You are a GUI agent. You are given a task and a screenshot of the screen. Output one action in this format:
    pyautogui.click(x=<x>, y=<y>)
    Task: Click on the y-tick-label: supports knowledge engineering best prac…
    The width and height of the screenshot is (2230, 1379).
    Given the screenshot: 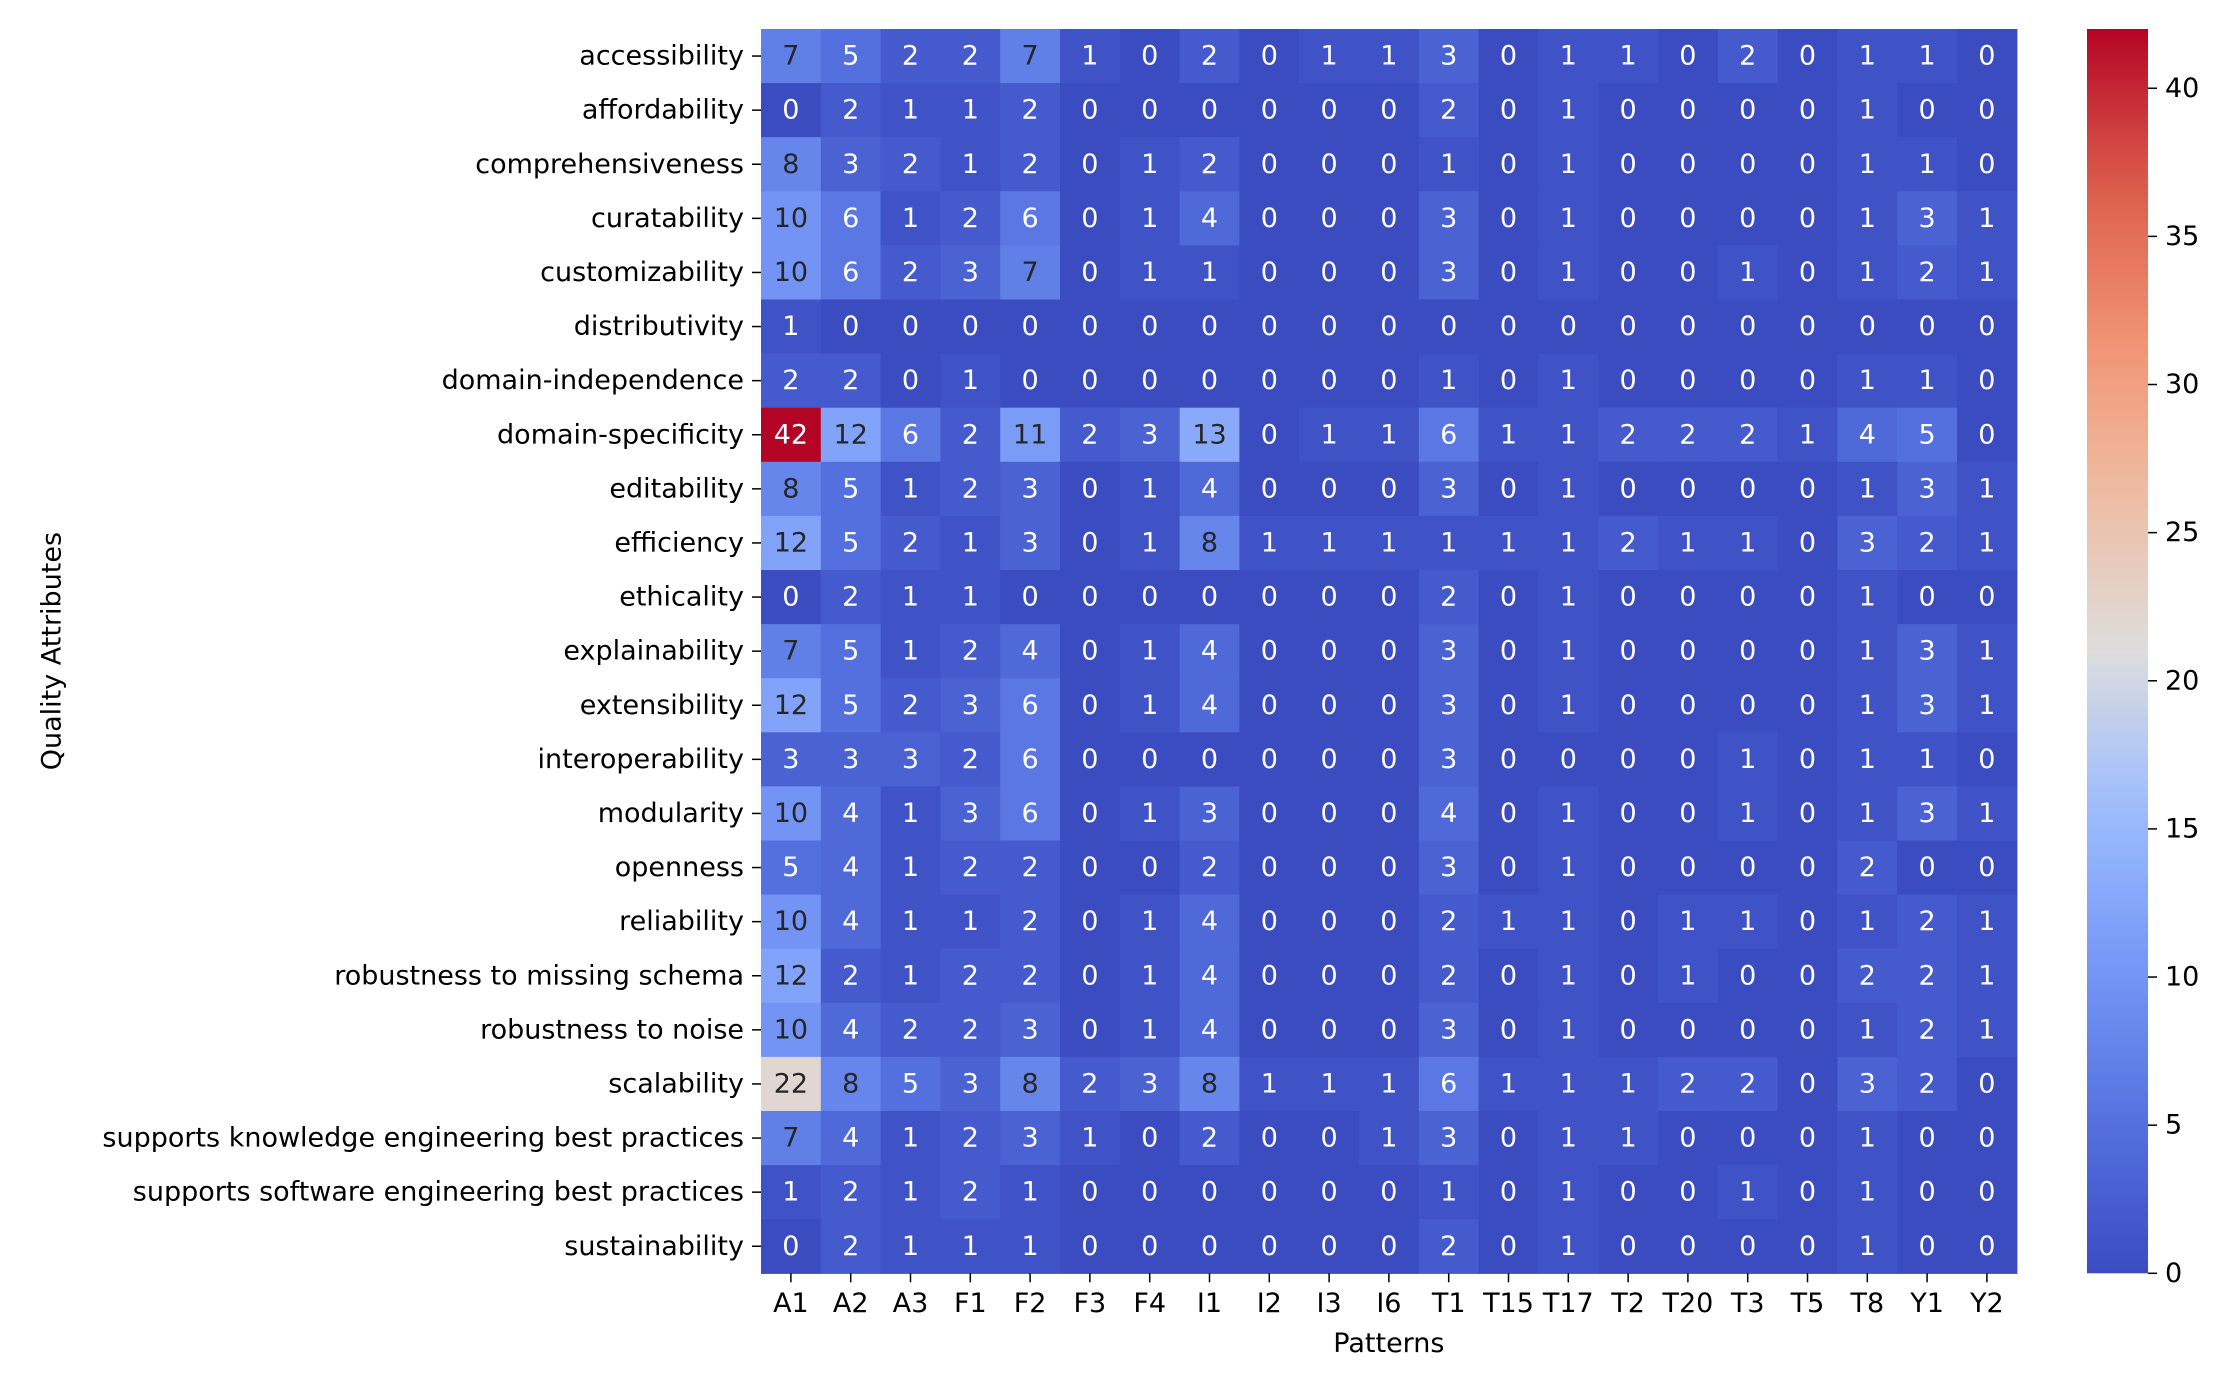 What is the action you would take?
    pyautogui.click(x=423, y=1138)
    